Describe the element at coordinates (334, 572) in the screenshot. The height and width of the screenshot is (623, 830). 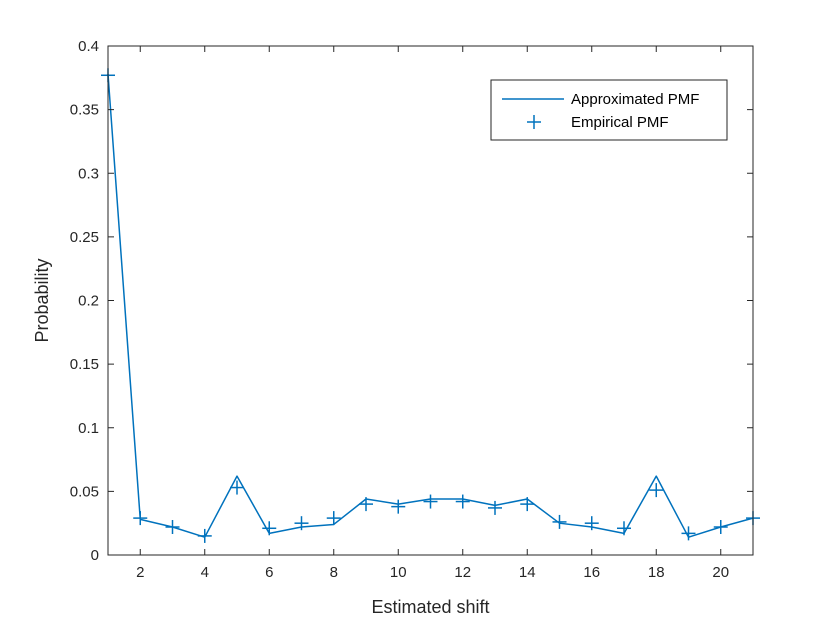
I see `x-tick-label: 8` at that location.